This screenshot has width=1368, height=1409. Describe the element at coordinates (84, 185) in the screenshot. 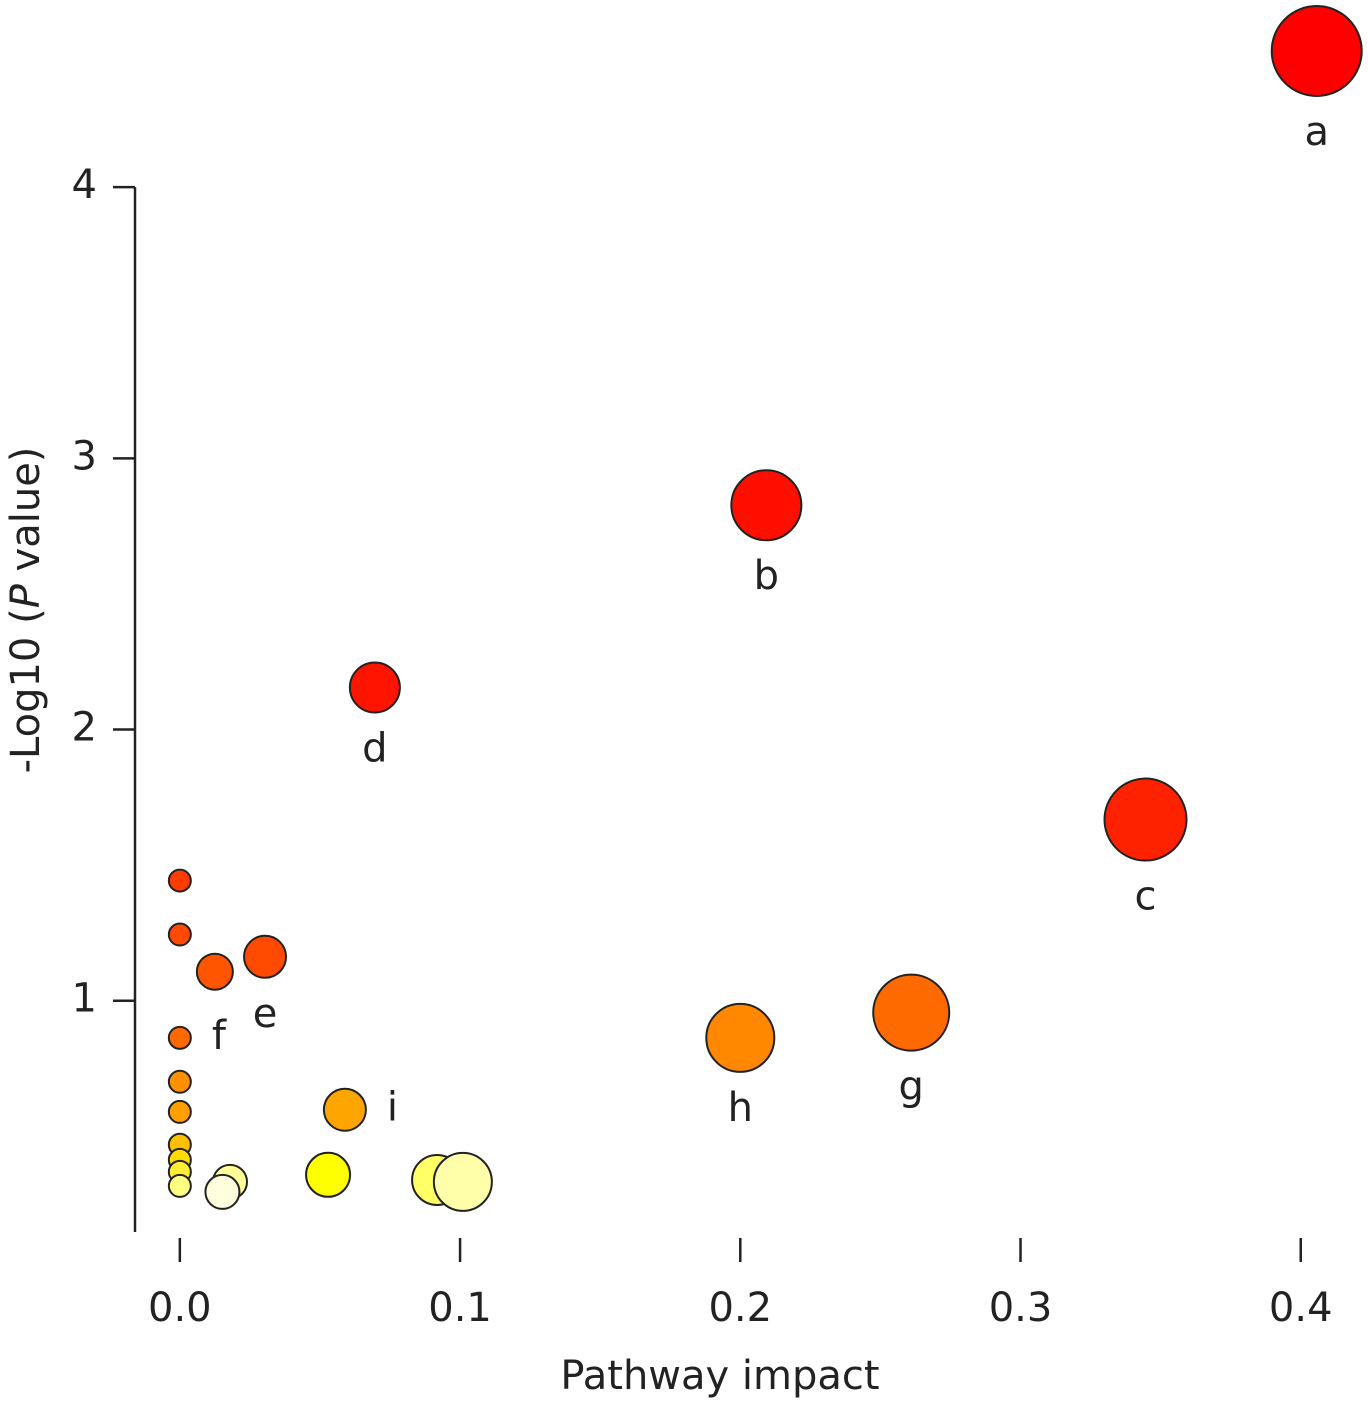

I see `y-tick-label: 4` at that location.